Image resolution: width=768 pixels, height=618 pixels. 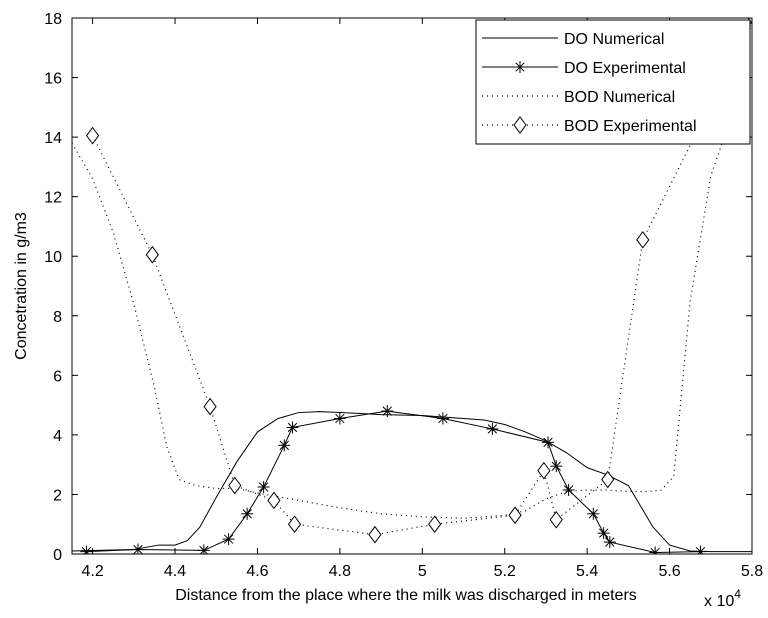 What do you see at coordinates (53, 19) in the screenshot?
I see `y-tick-label: 18` at bounding box center [53, 19].